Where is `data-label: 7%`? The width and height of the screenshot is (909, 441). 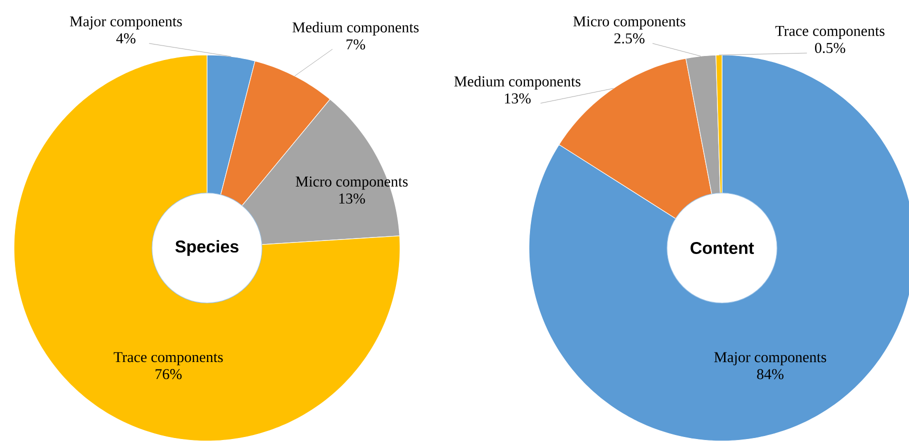
data-label: 7% is located at coordinates (356, 44).